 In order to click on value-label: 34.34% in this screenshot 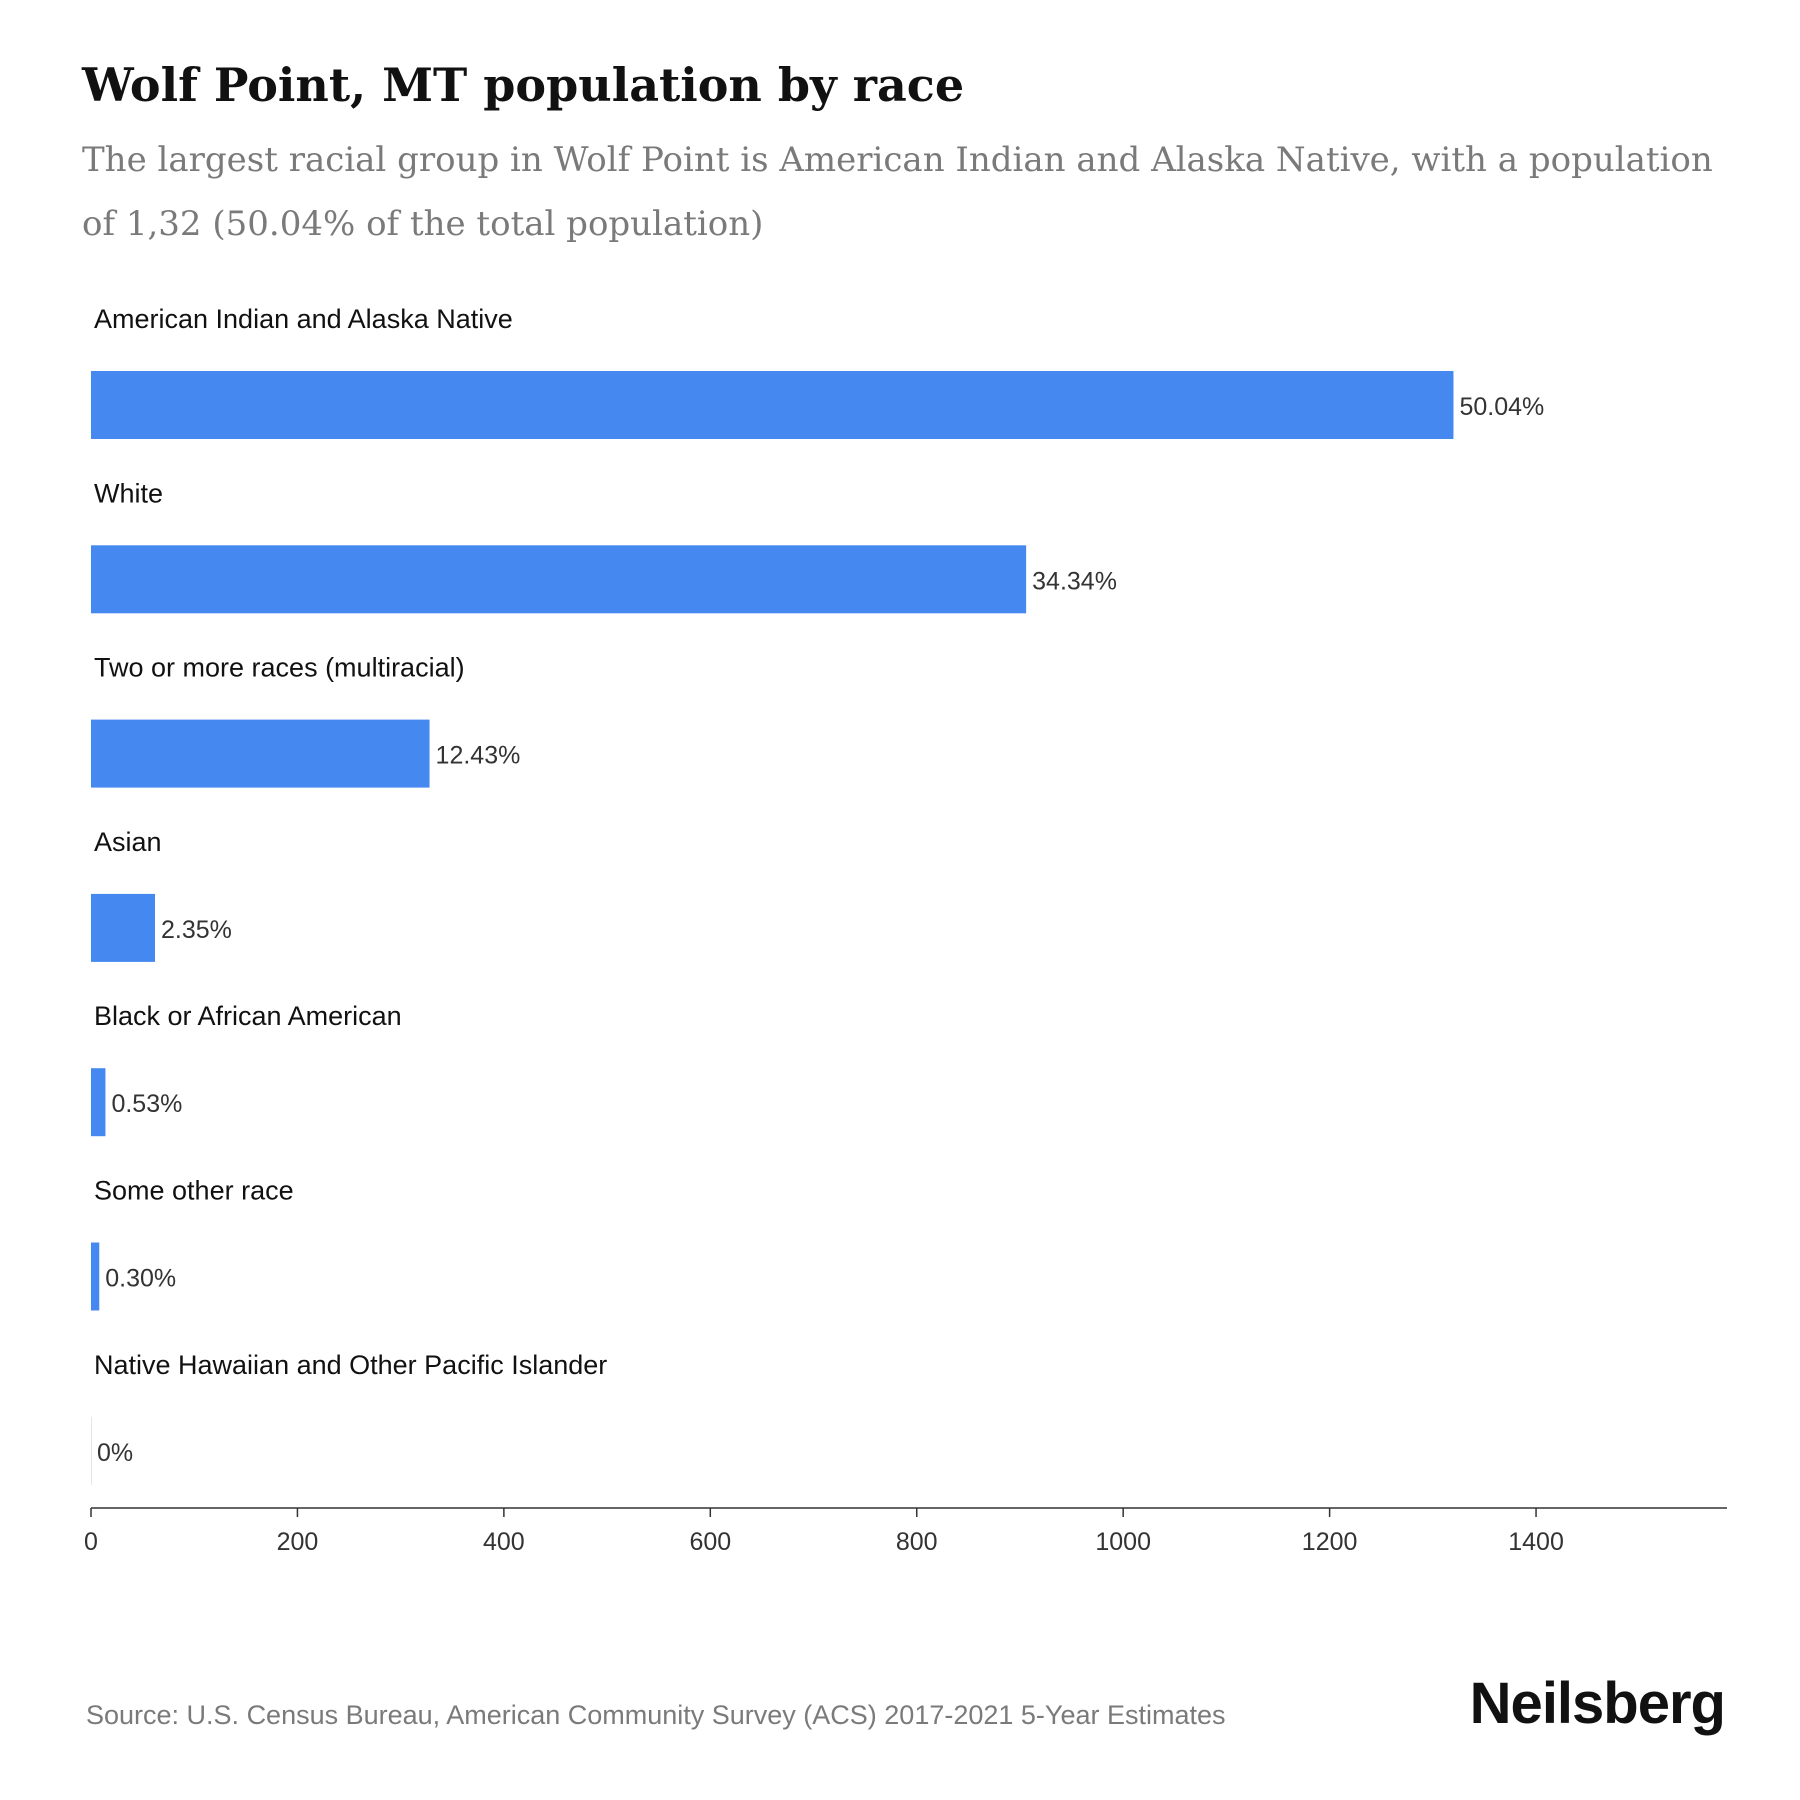, I will do `click(1074, 581)`.